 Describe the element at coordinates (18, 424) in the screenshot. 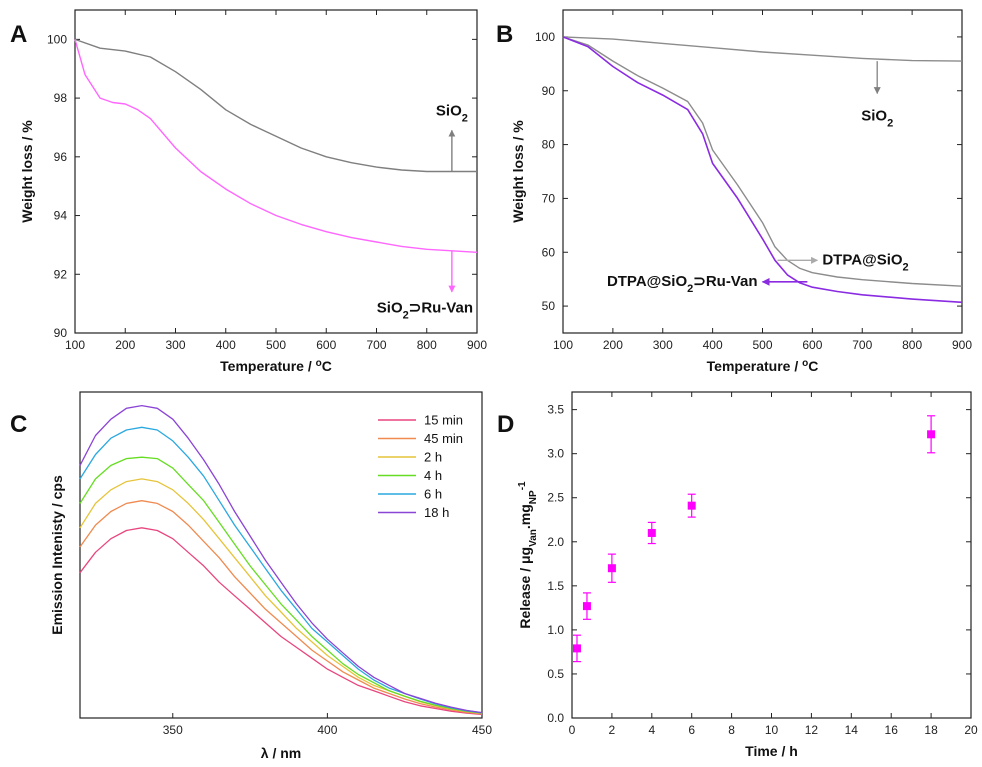

I see `panel-label: C` at that location.